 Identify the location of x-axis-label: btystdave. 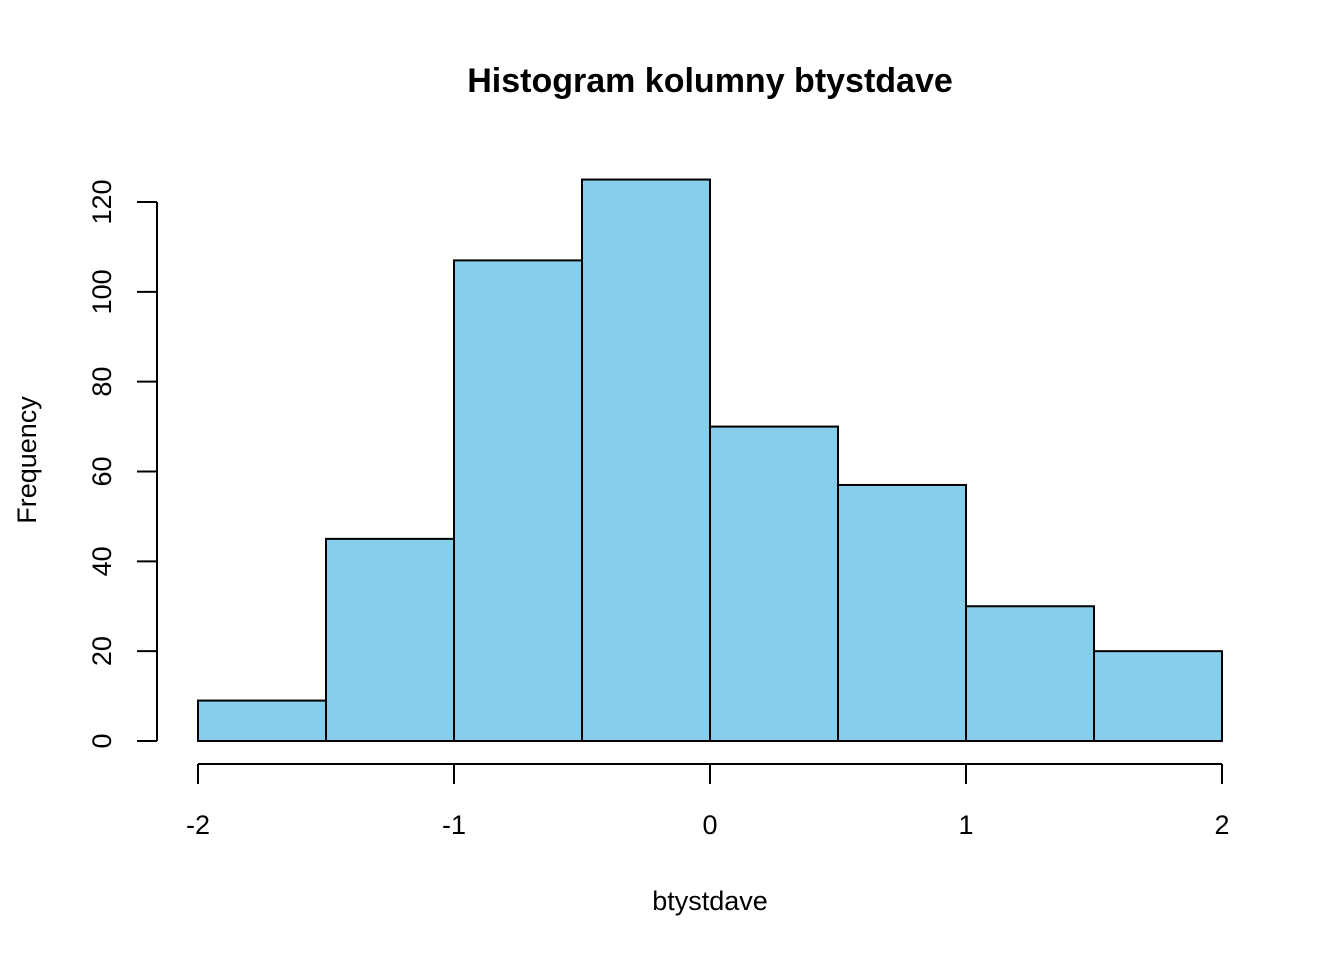
(710, 901).